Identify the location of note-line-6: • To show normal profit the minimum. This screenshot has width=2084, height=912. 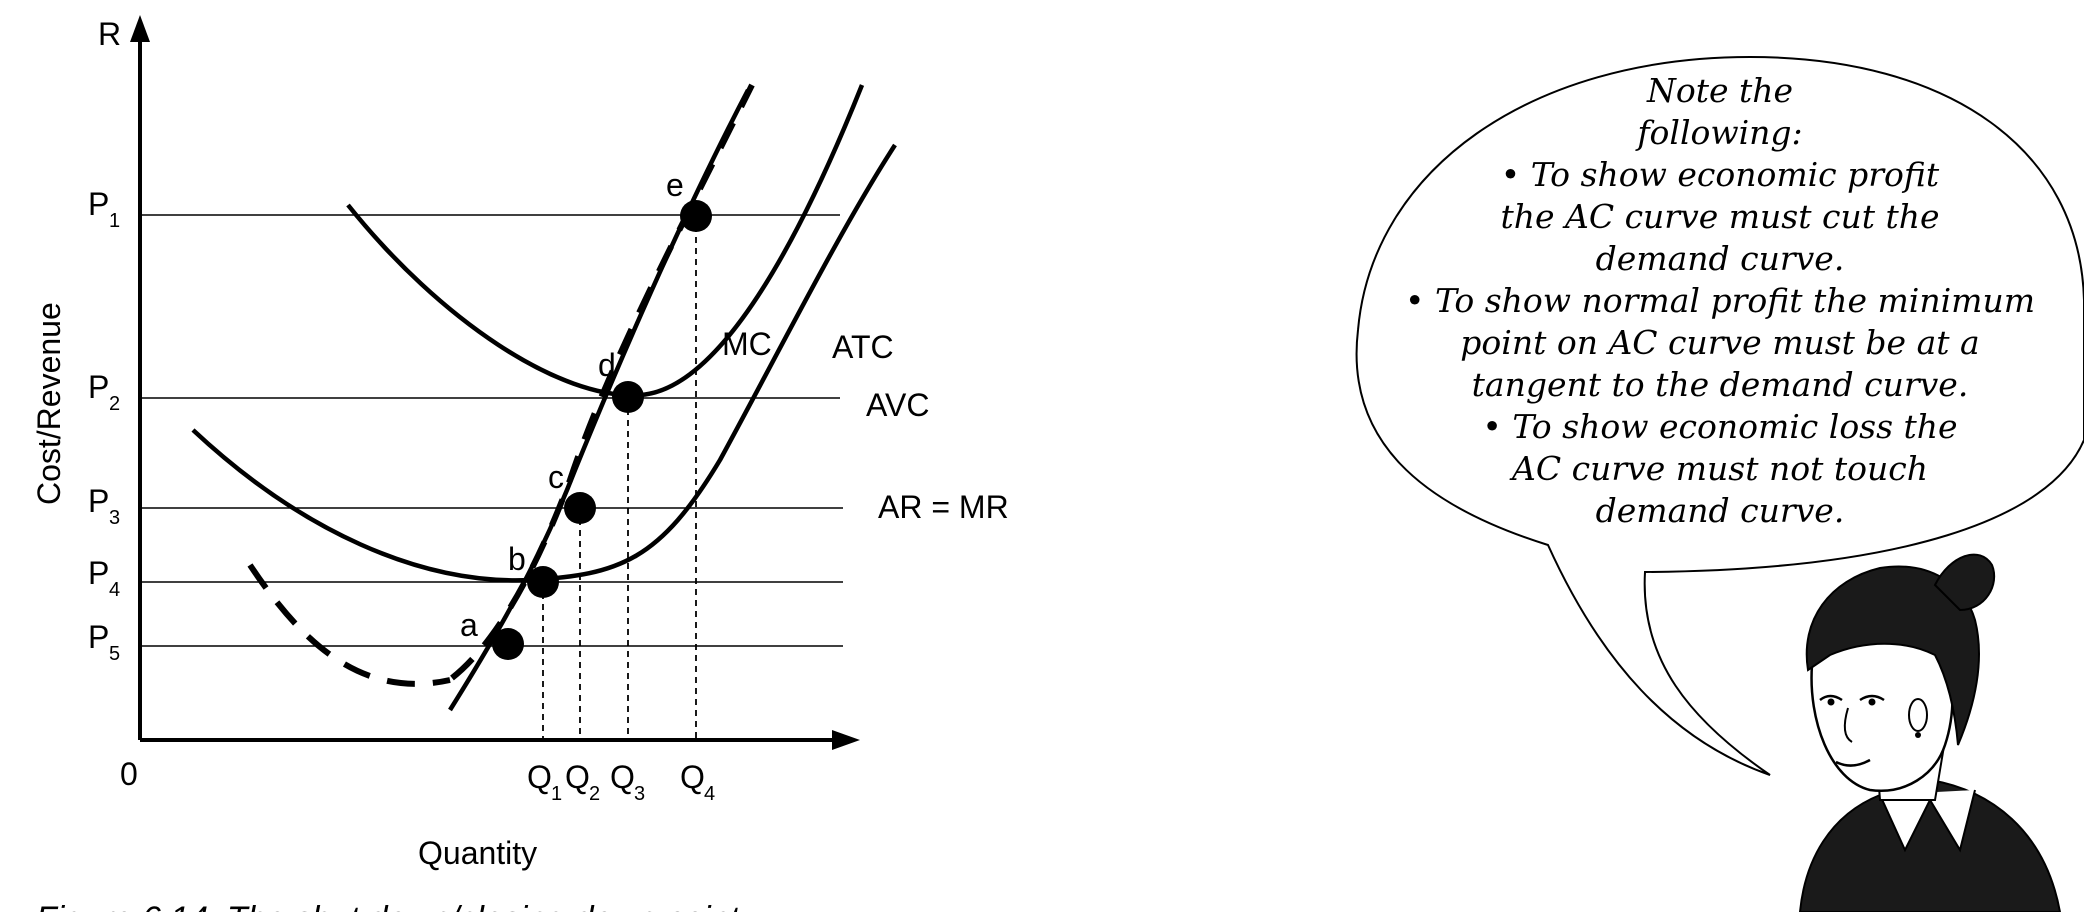
(1720, 300).